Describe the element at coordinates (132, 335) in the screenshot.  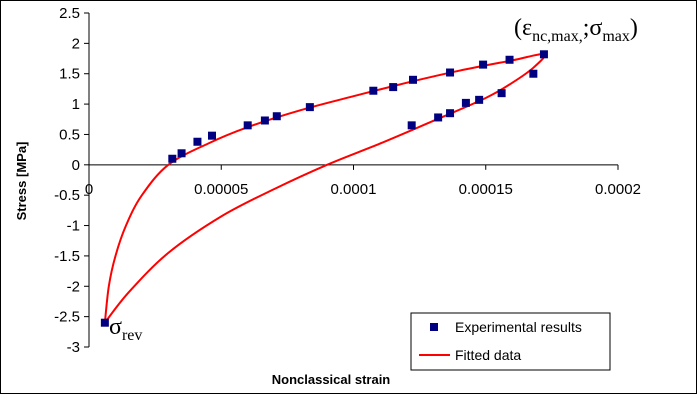
I see `annotation-rev-sub: rev` at that location.